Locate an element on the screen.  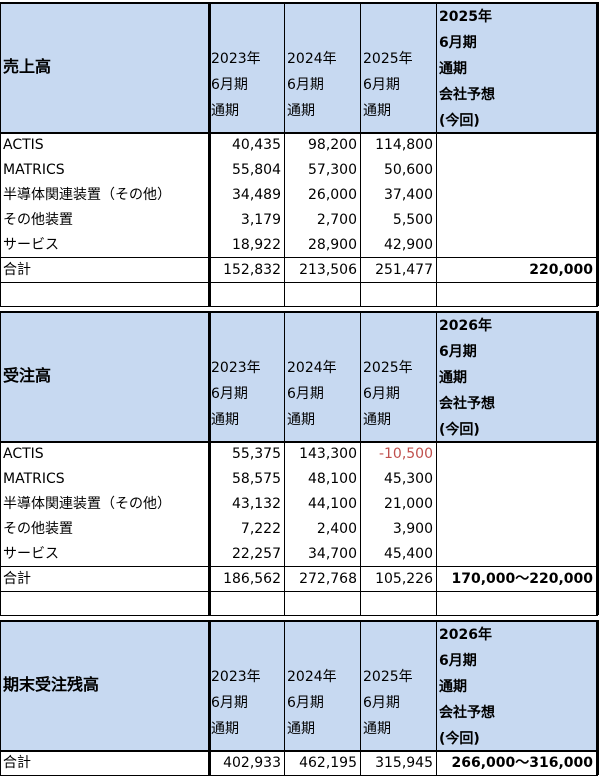
data-cell: 98,200 is located at coordinates (332, 145).